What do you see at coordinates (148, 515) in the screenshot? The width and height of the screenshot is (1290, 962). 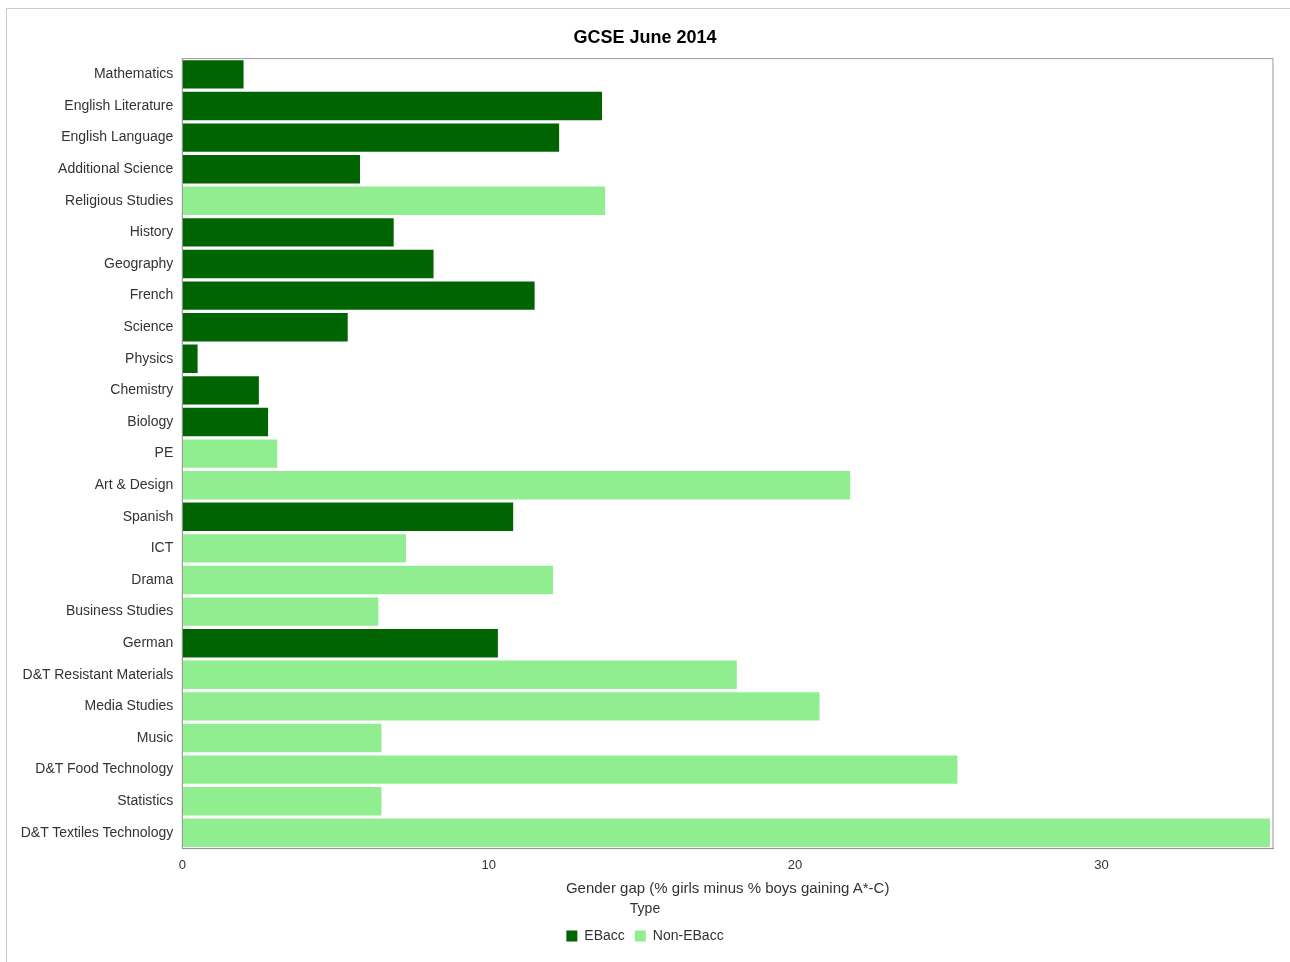 I see `y-tick-label: Spanish` at bounding box center [148, 515].